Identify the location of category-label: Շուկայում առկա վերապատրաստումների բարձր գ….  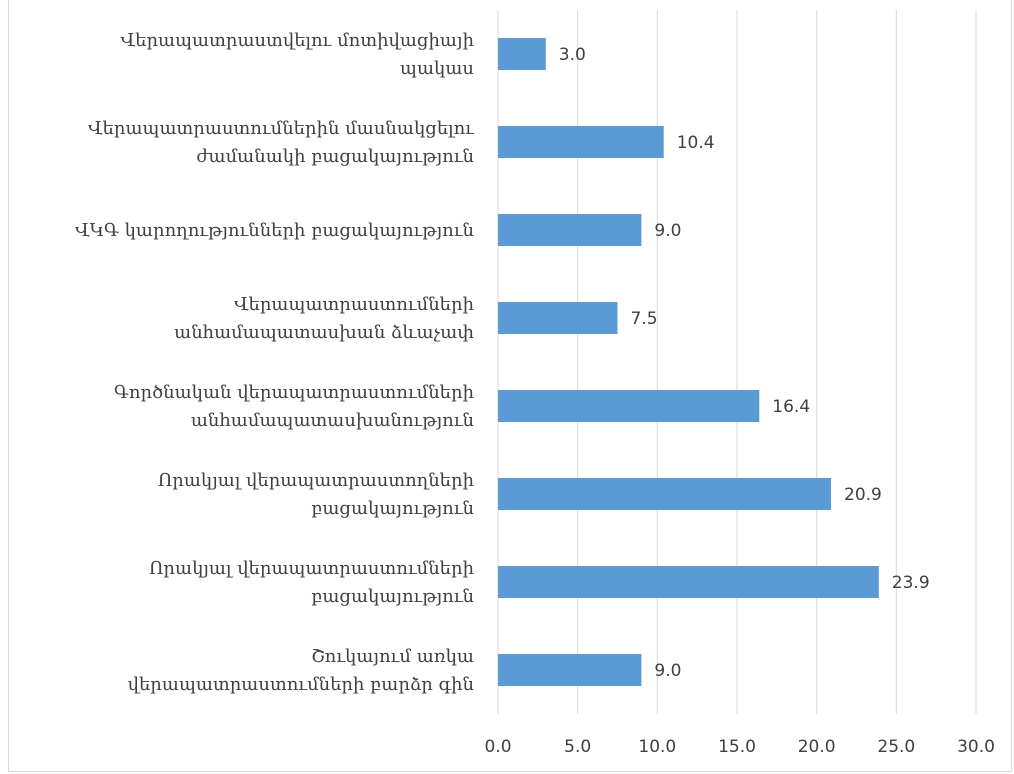
(301, 670).